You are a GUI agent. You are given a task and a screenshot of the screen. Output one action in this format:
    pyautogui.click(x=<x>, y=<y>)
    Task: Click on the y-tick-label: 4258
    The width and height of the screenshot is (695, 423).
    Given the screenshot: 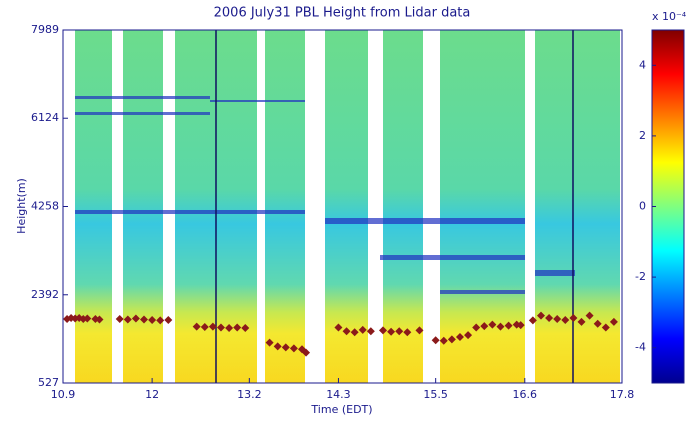 What is the action you would take?
    pyautogui.click(x=45, y=206)
    